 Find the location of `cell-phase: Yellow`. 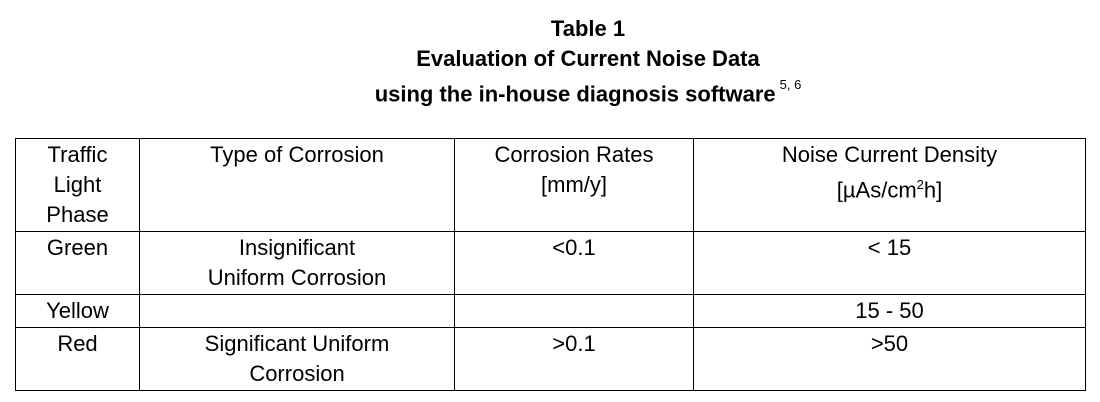

cell-phase: Yellow is located at coordinates (77, 311).